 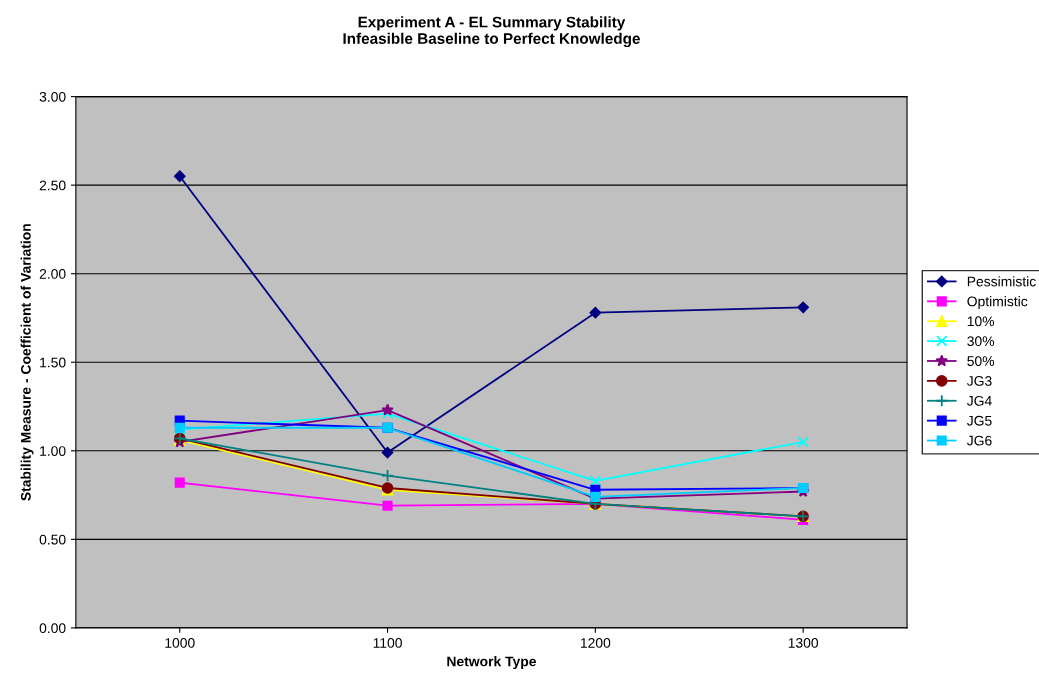 I want to click on x-axis-title: Network Type, so click(x=491, y=663).